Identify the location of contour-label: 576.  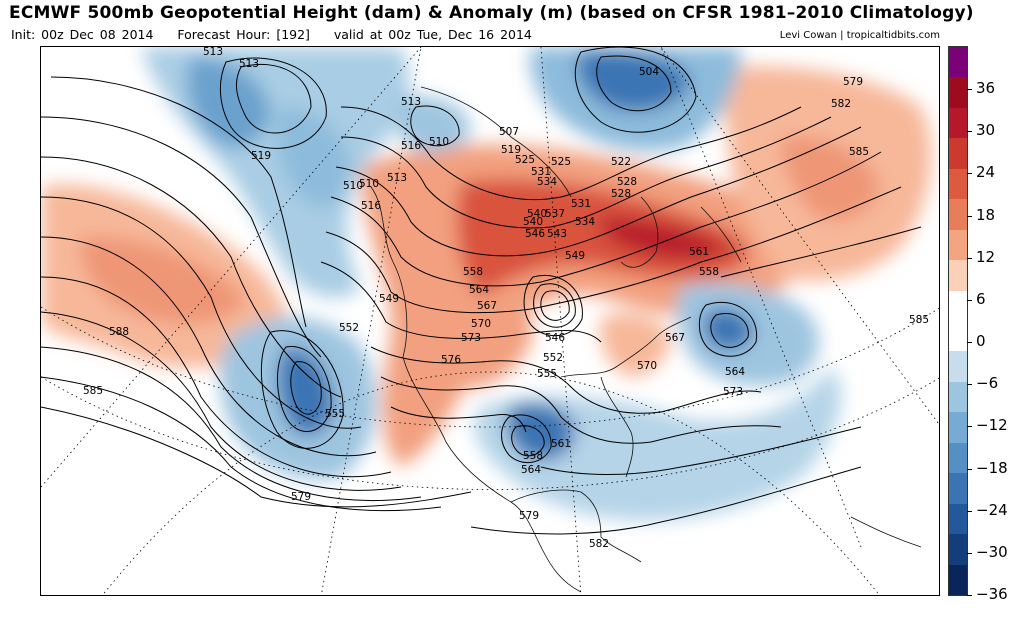
(451, 360).